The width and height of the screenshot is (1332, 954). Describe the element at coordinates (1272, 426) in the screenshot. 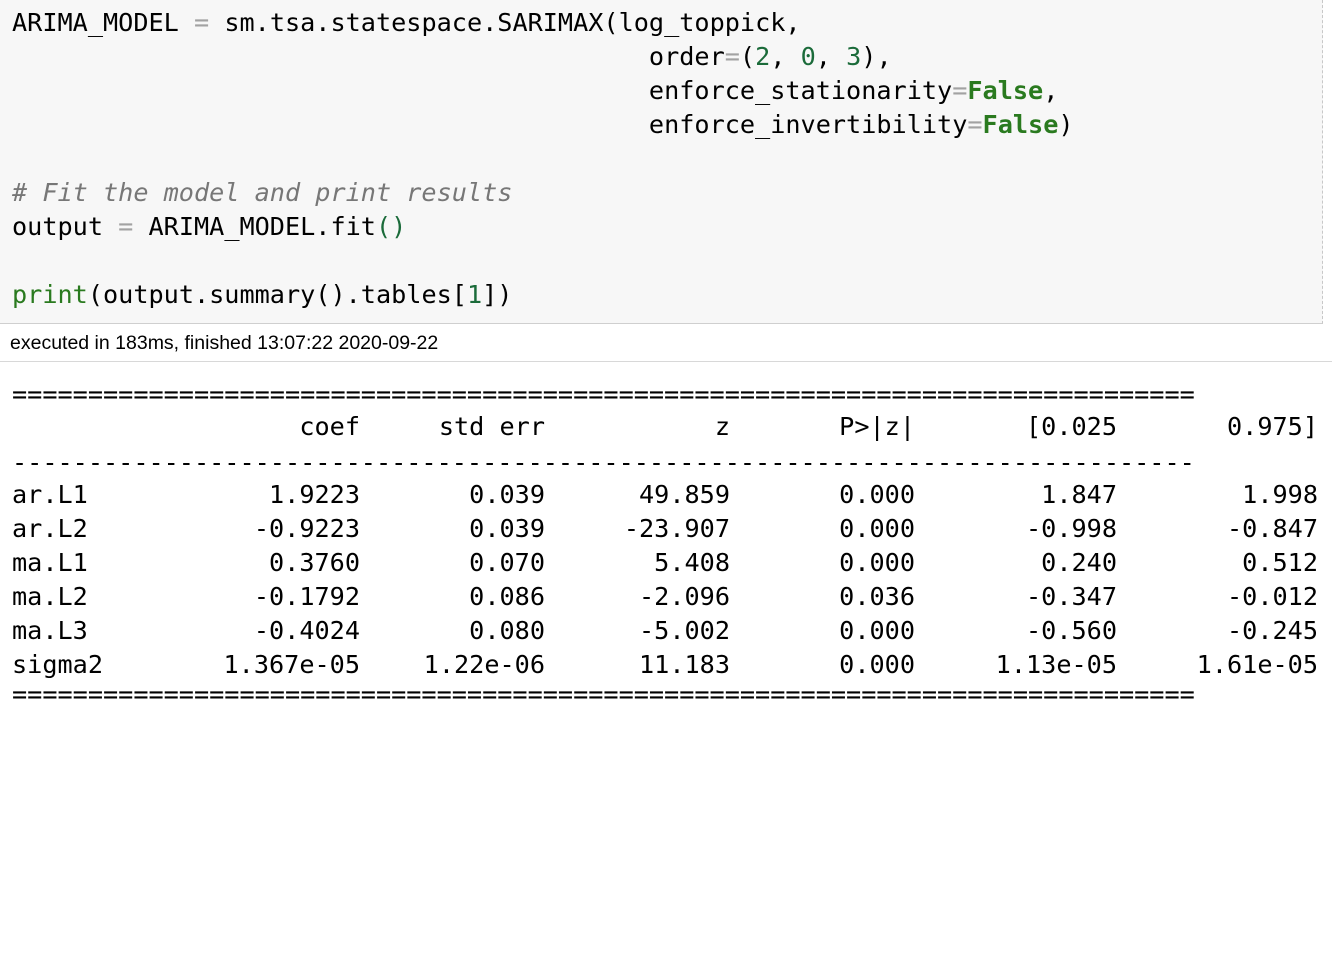

I see `header-ci-upper: 0.975]` at that location.